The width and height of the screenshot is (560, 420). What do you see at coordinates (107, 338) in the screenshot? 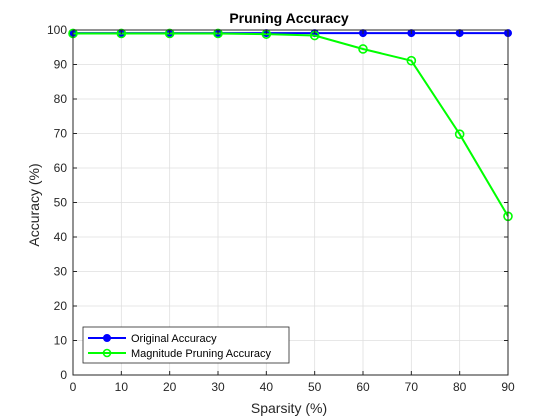
I see `legend-marker-original-accuracy` at bounding box center [107, 338].